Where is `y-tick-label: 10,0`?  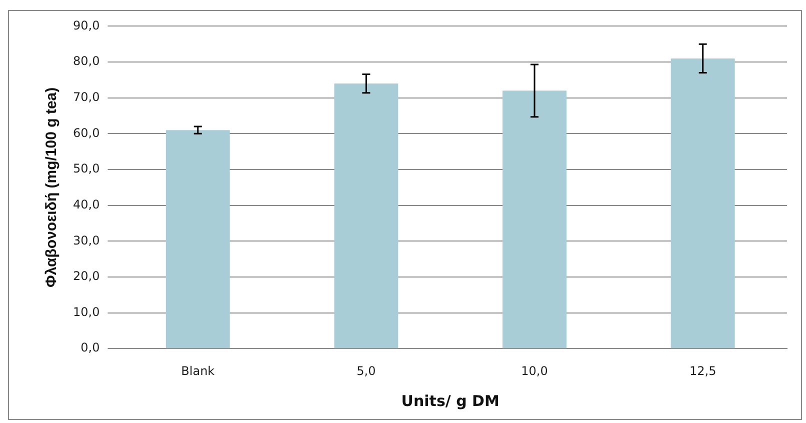
y-tick-label: 10,0 is located at coordinates (86, 311).